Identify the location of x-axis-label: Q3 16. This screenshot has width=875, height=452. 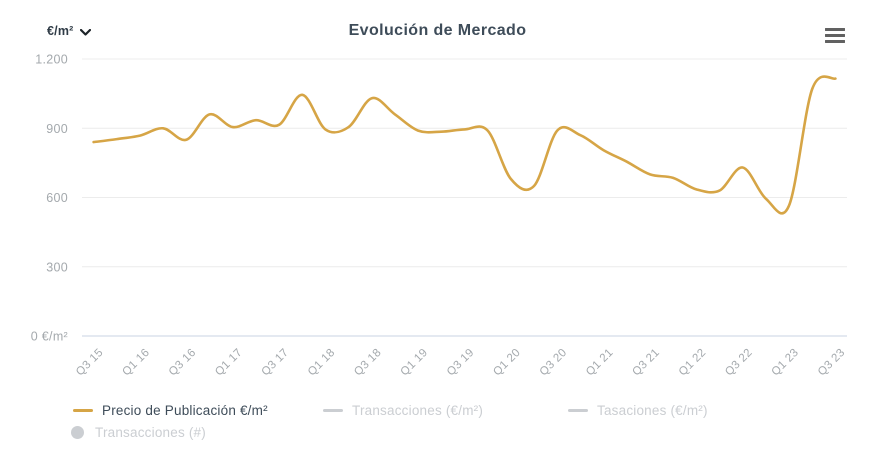
(183, 363).